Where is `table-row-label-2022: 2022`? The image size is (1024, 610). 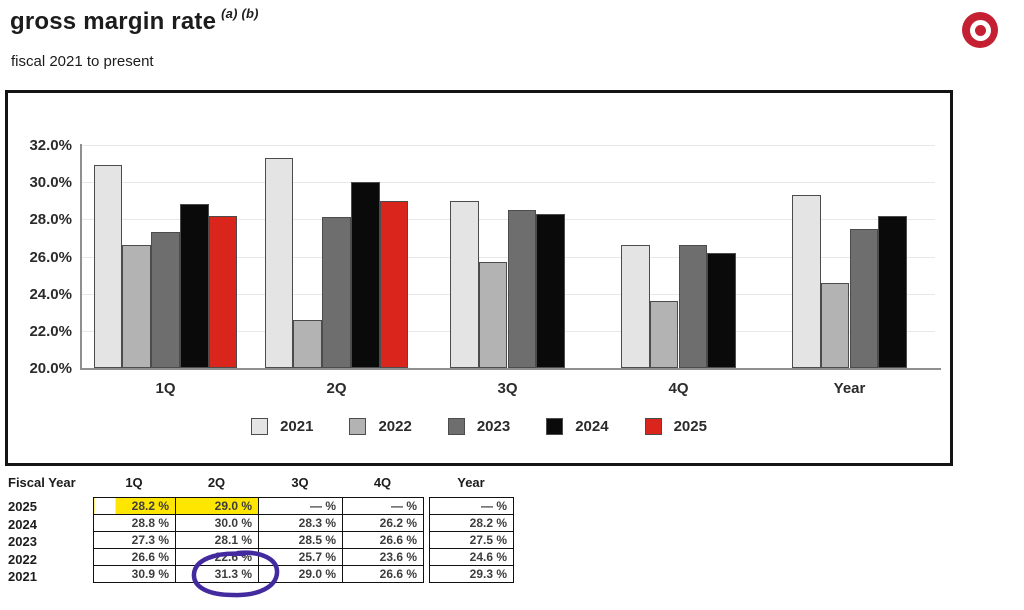 table-row-label-2022: 2022 is located at coordinates (22, 559).